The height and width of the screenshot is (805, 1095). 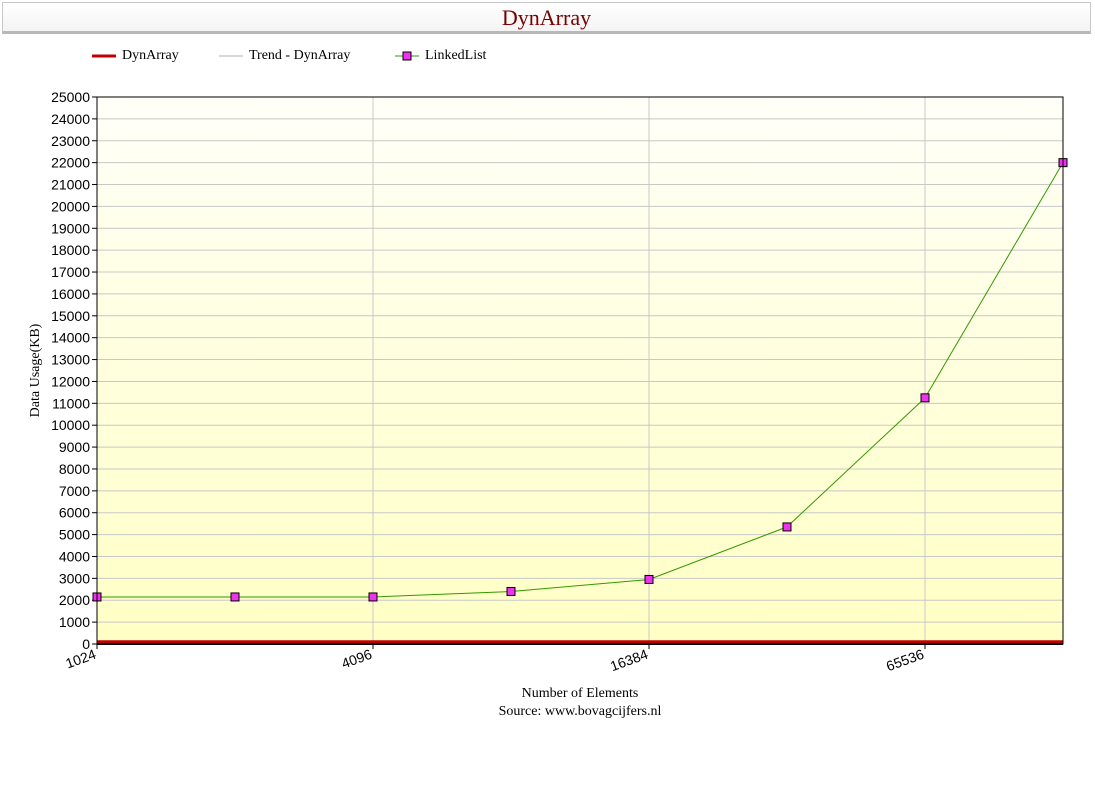 I want to click on y-tick-label: 2000, so click(x=74, y=600).